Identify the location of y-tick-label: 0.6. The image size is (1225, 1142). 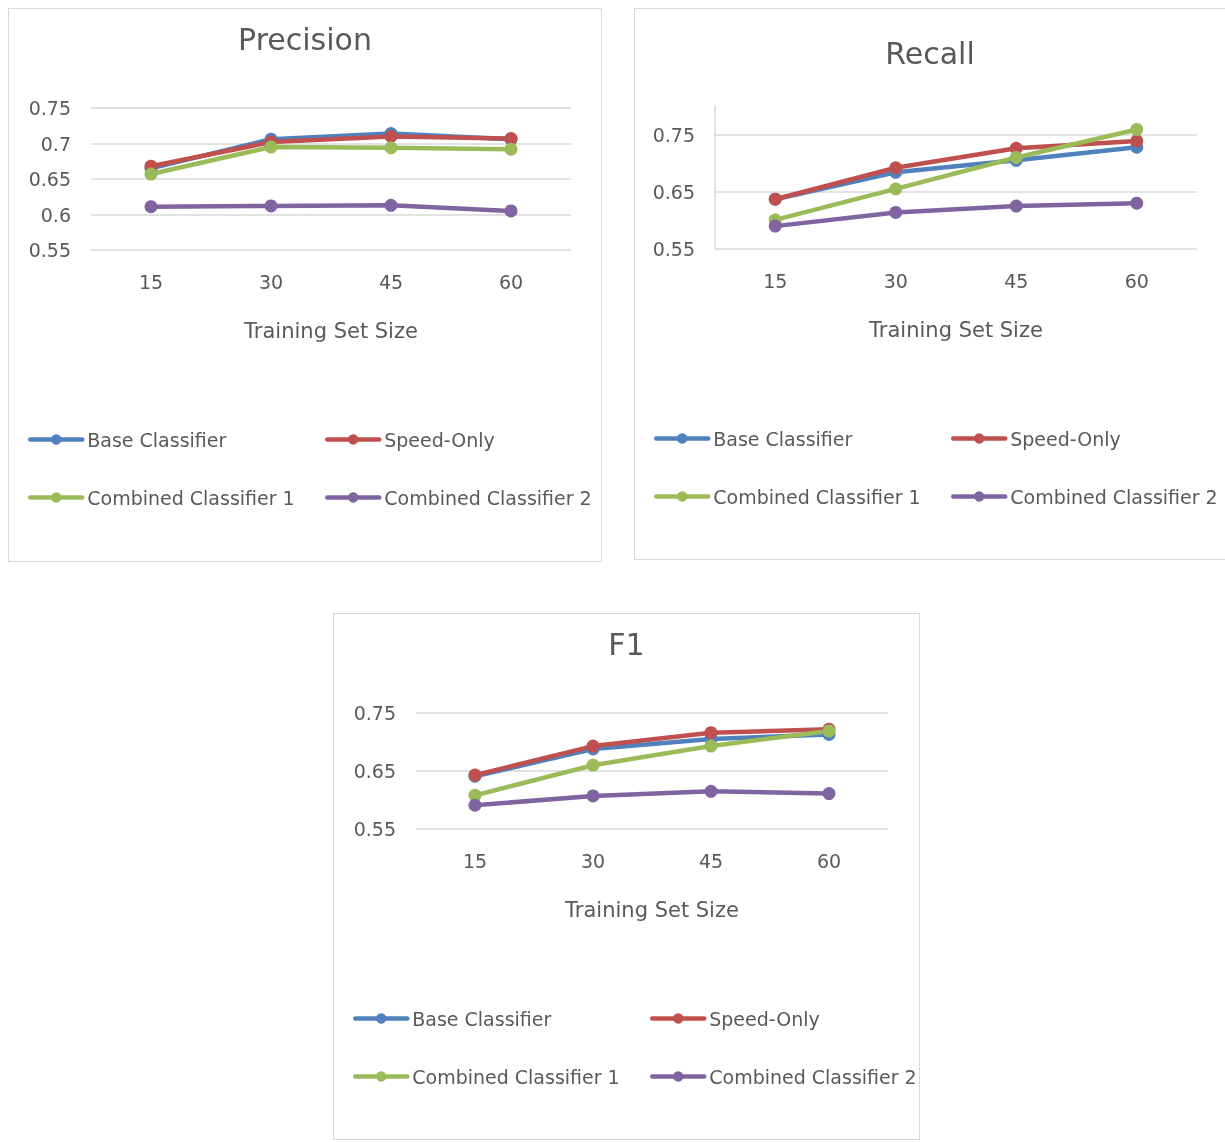
(55, 214).